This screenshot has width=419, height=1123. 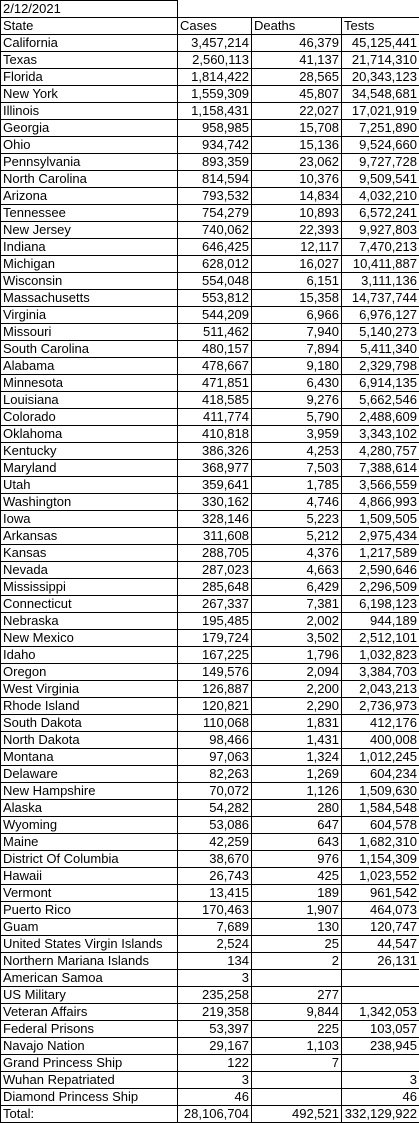 I want to click on number-cell: 46, so click(x=380, y=1097).